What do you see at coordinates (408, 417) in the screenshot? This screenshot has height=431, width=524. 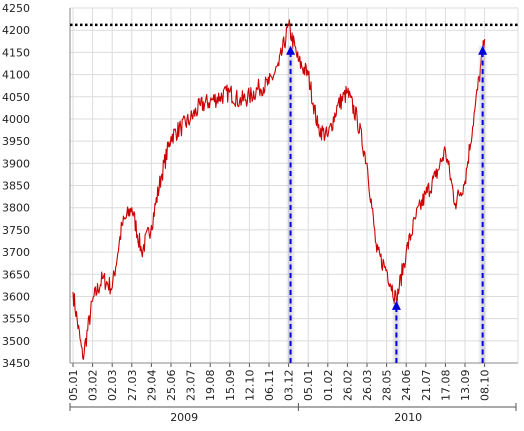 I see `year-label: 2010` at bounding box center [408, 417].